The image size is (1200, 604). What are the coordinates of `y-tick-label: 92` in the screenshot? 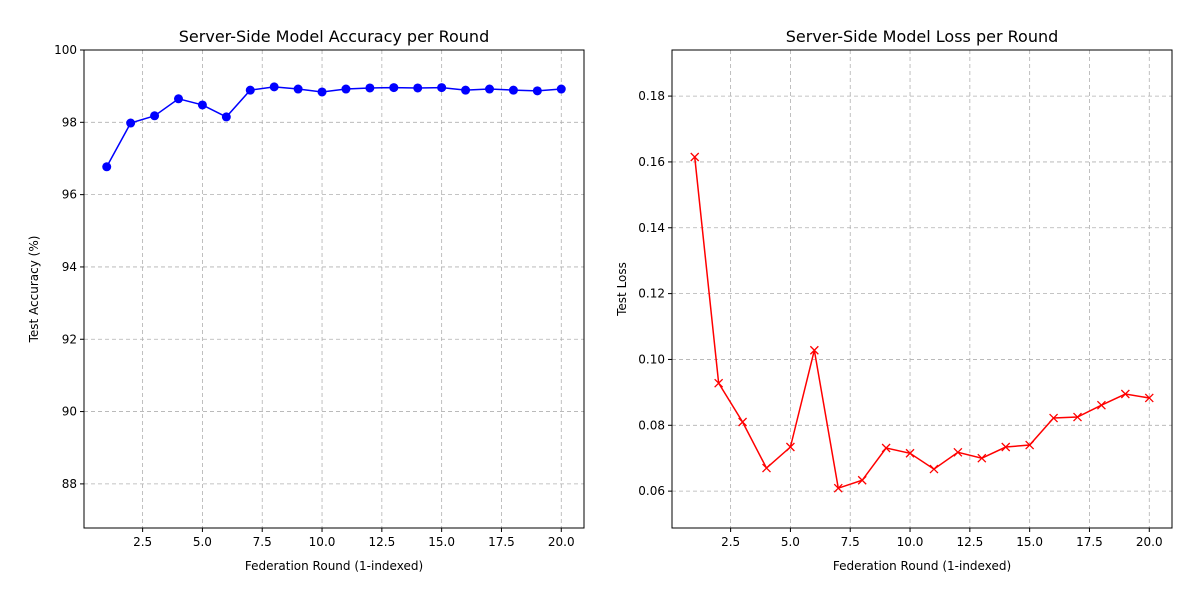 It's located at (69, 339).